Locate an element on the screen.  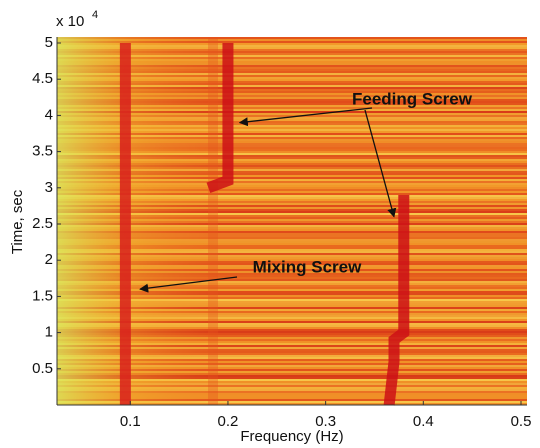
texture-faint-column is located at coordinates (213, 221).